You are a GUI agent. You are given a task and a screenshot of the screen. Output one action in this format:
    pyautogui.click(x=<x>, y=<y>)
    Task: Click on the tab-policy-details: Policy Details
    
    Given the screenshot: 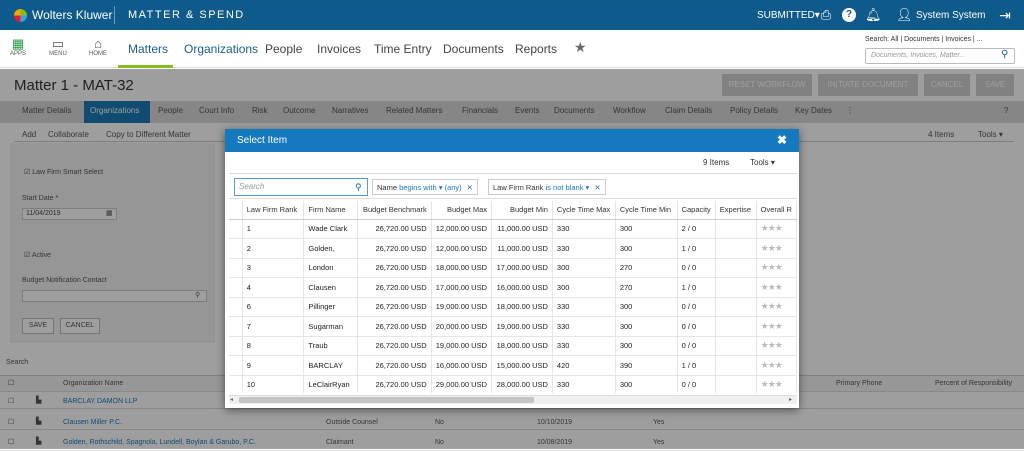 What is the action you would take?
    pyautogui.click(x=754, y=110)
    